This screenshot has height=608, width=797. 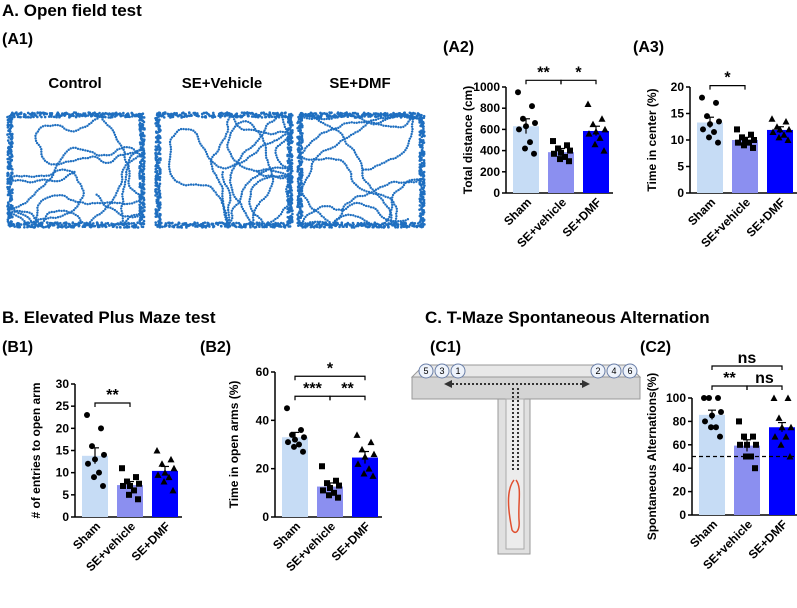 I want to click on y-tick-label: 1000, so click(x=486, y=87).